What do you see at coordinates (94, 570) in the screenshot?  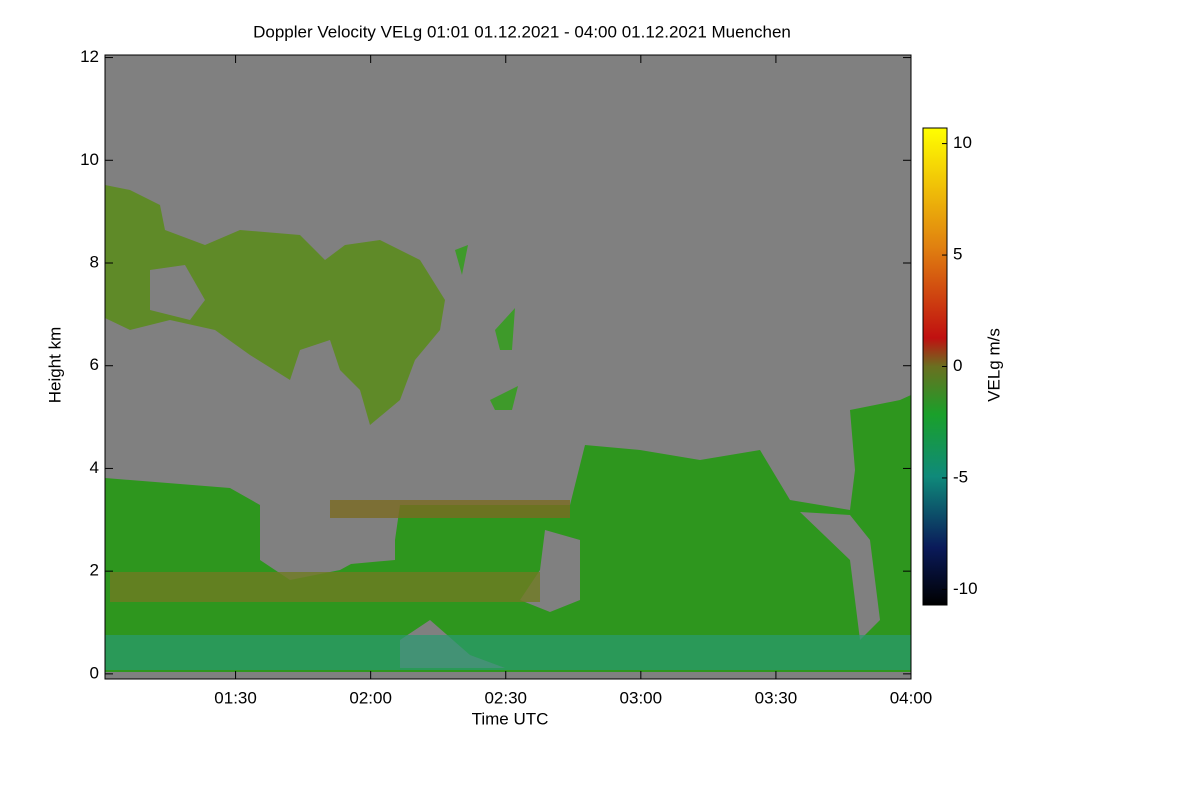 I see `y-tick-label: 2` at bounding box center [94, 570].